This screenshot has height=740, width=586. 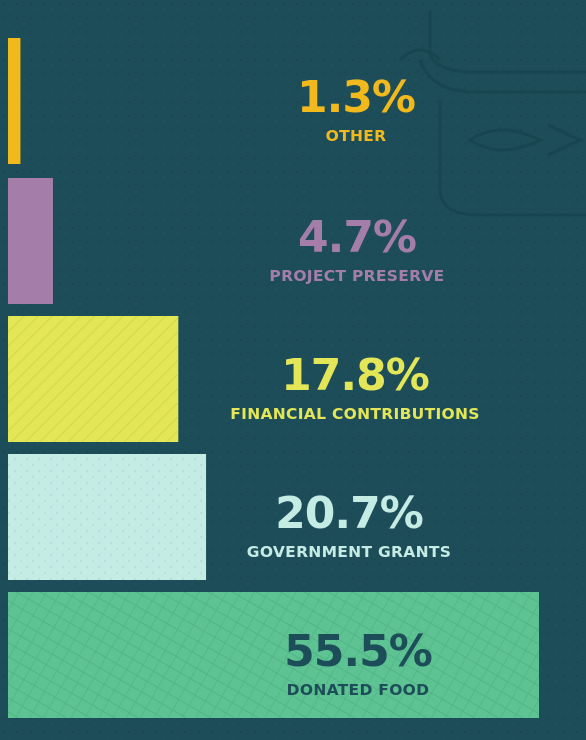 I want to click on bar-project-preserve, so click(x=30, y=241).